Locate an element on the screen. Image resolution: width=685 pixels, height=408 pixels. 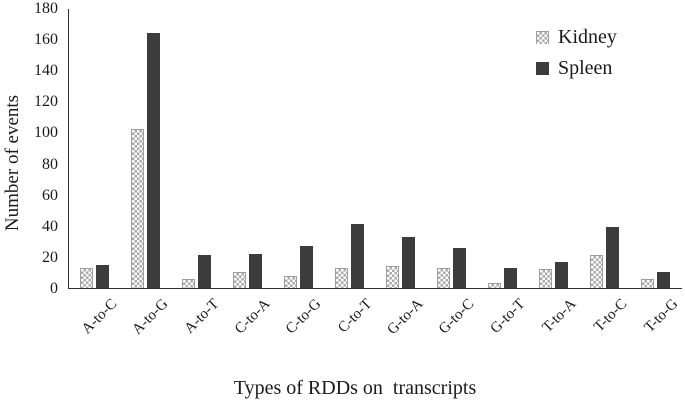
bar-kidney-c-to-g is located at coordinates (291, 281).